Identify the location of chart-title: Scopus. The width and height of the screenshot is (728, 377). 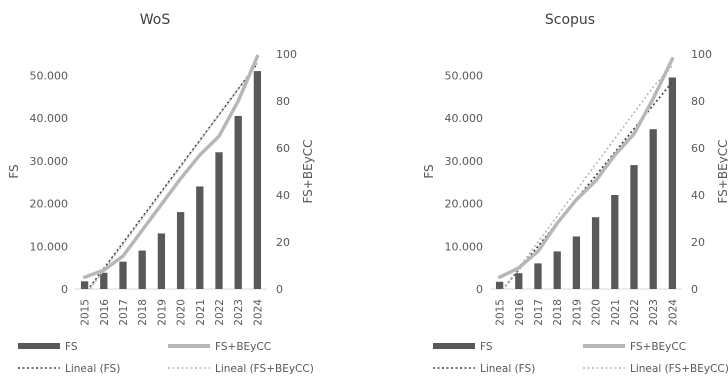
(570, 20).